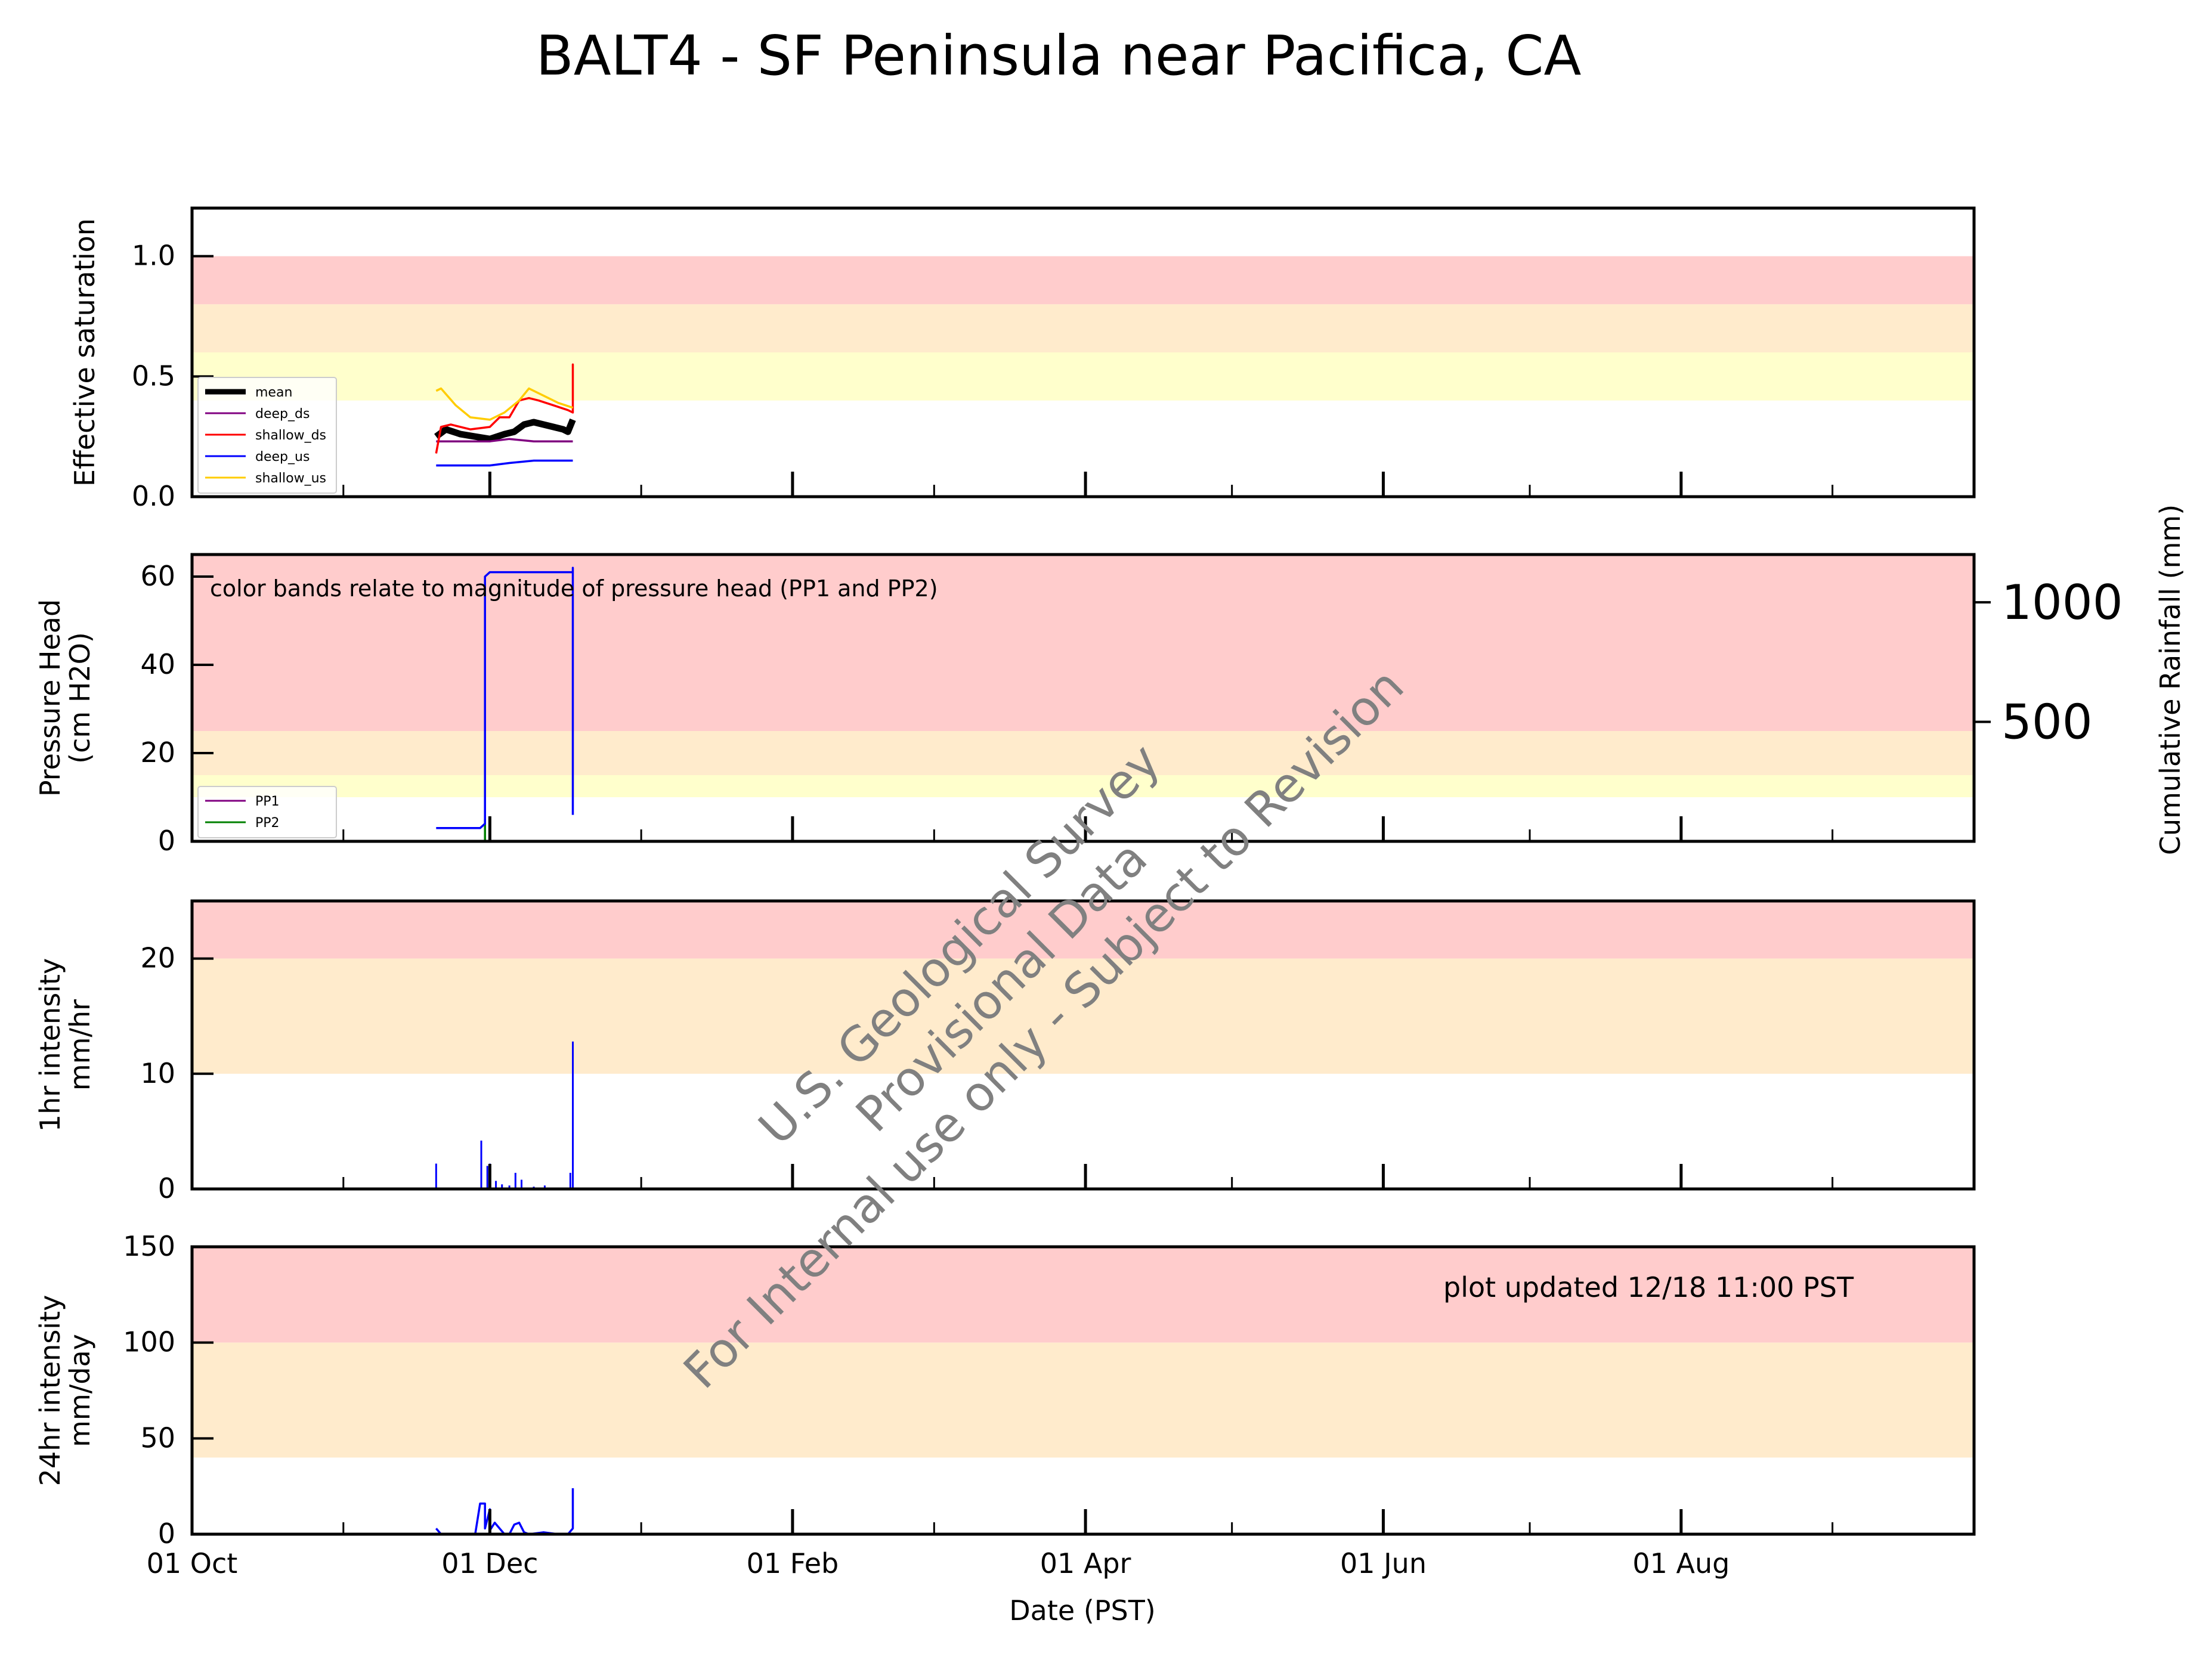 The image size is (2212, 1660). Describe the element at coordinates (80, 1045) in the screenshot. I see `y-axis-label: mm/hr` at that location.